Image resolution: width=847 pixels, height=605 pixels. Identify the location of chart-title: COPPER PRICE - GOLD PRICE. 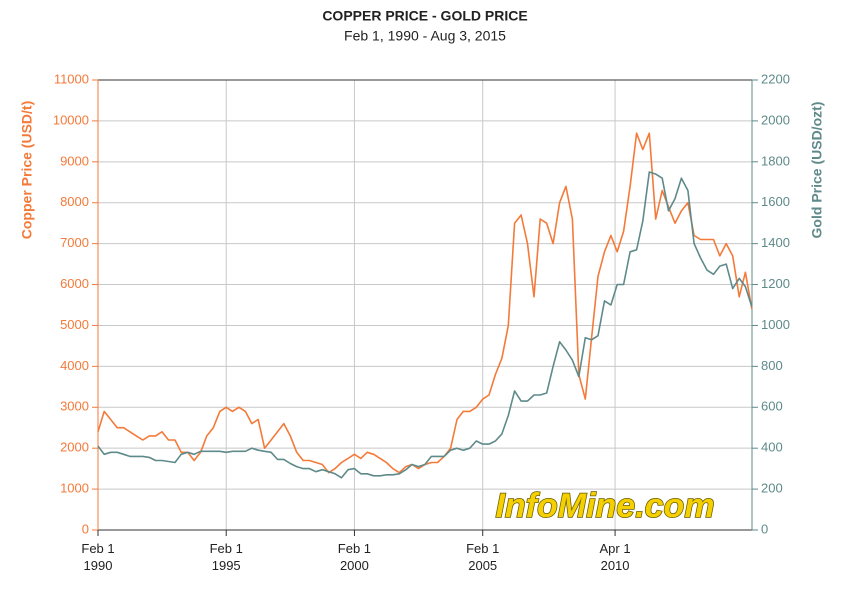
(424, 16).